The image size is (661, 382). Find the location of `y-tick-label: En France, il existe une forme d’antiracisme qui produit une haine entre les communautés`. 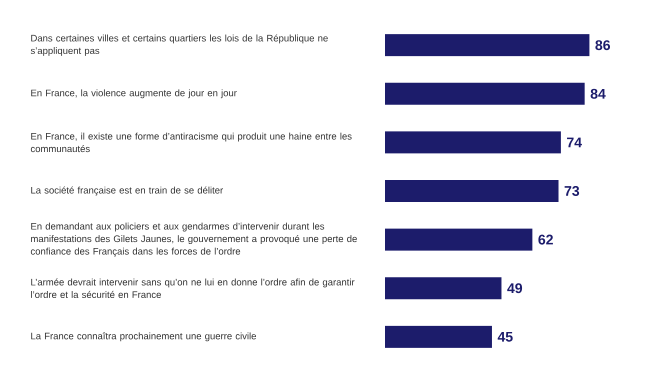

y-tick-label: En France, il existe une forme d’antiracisme qui produit une haine entre les communautés is located at coordinates (191, 142).